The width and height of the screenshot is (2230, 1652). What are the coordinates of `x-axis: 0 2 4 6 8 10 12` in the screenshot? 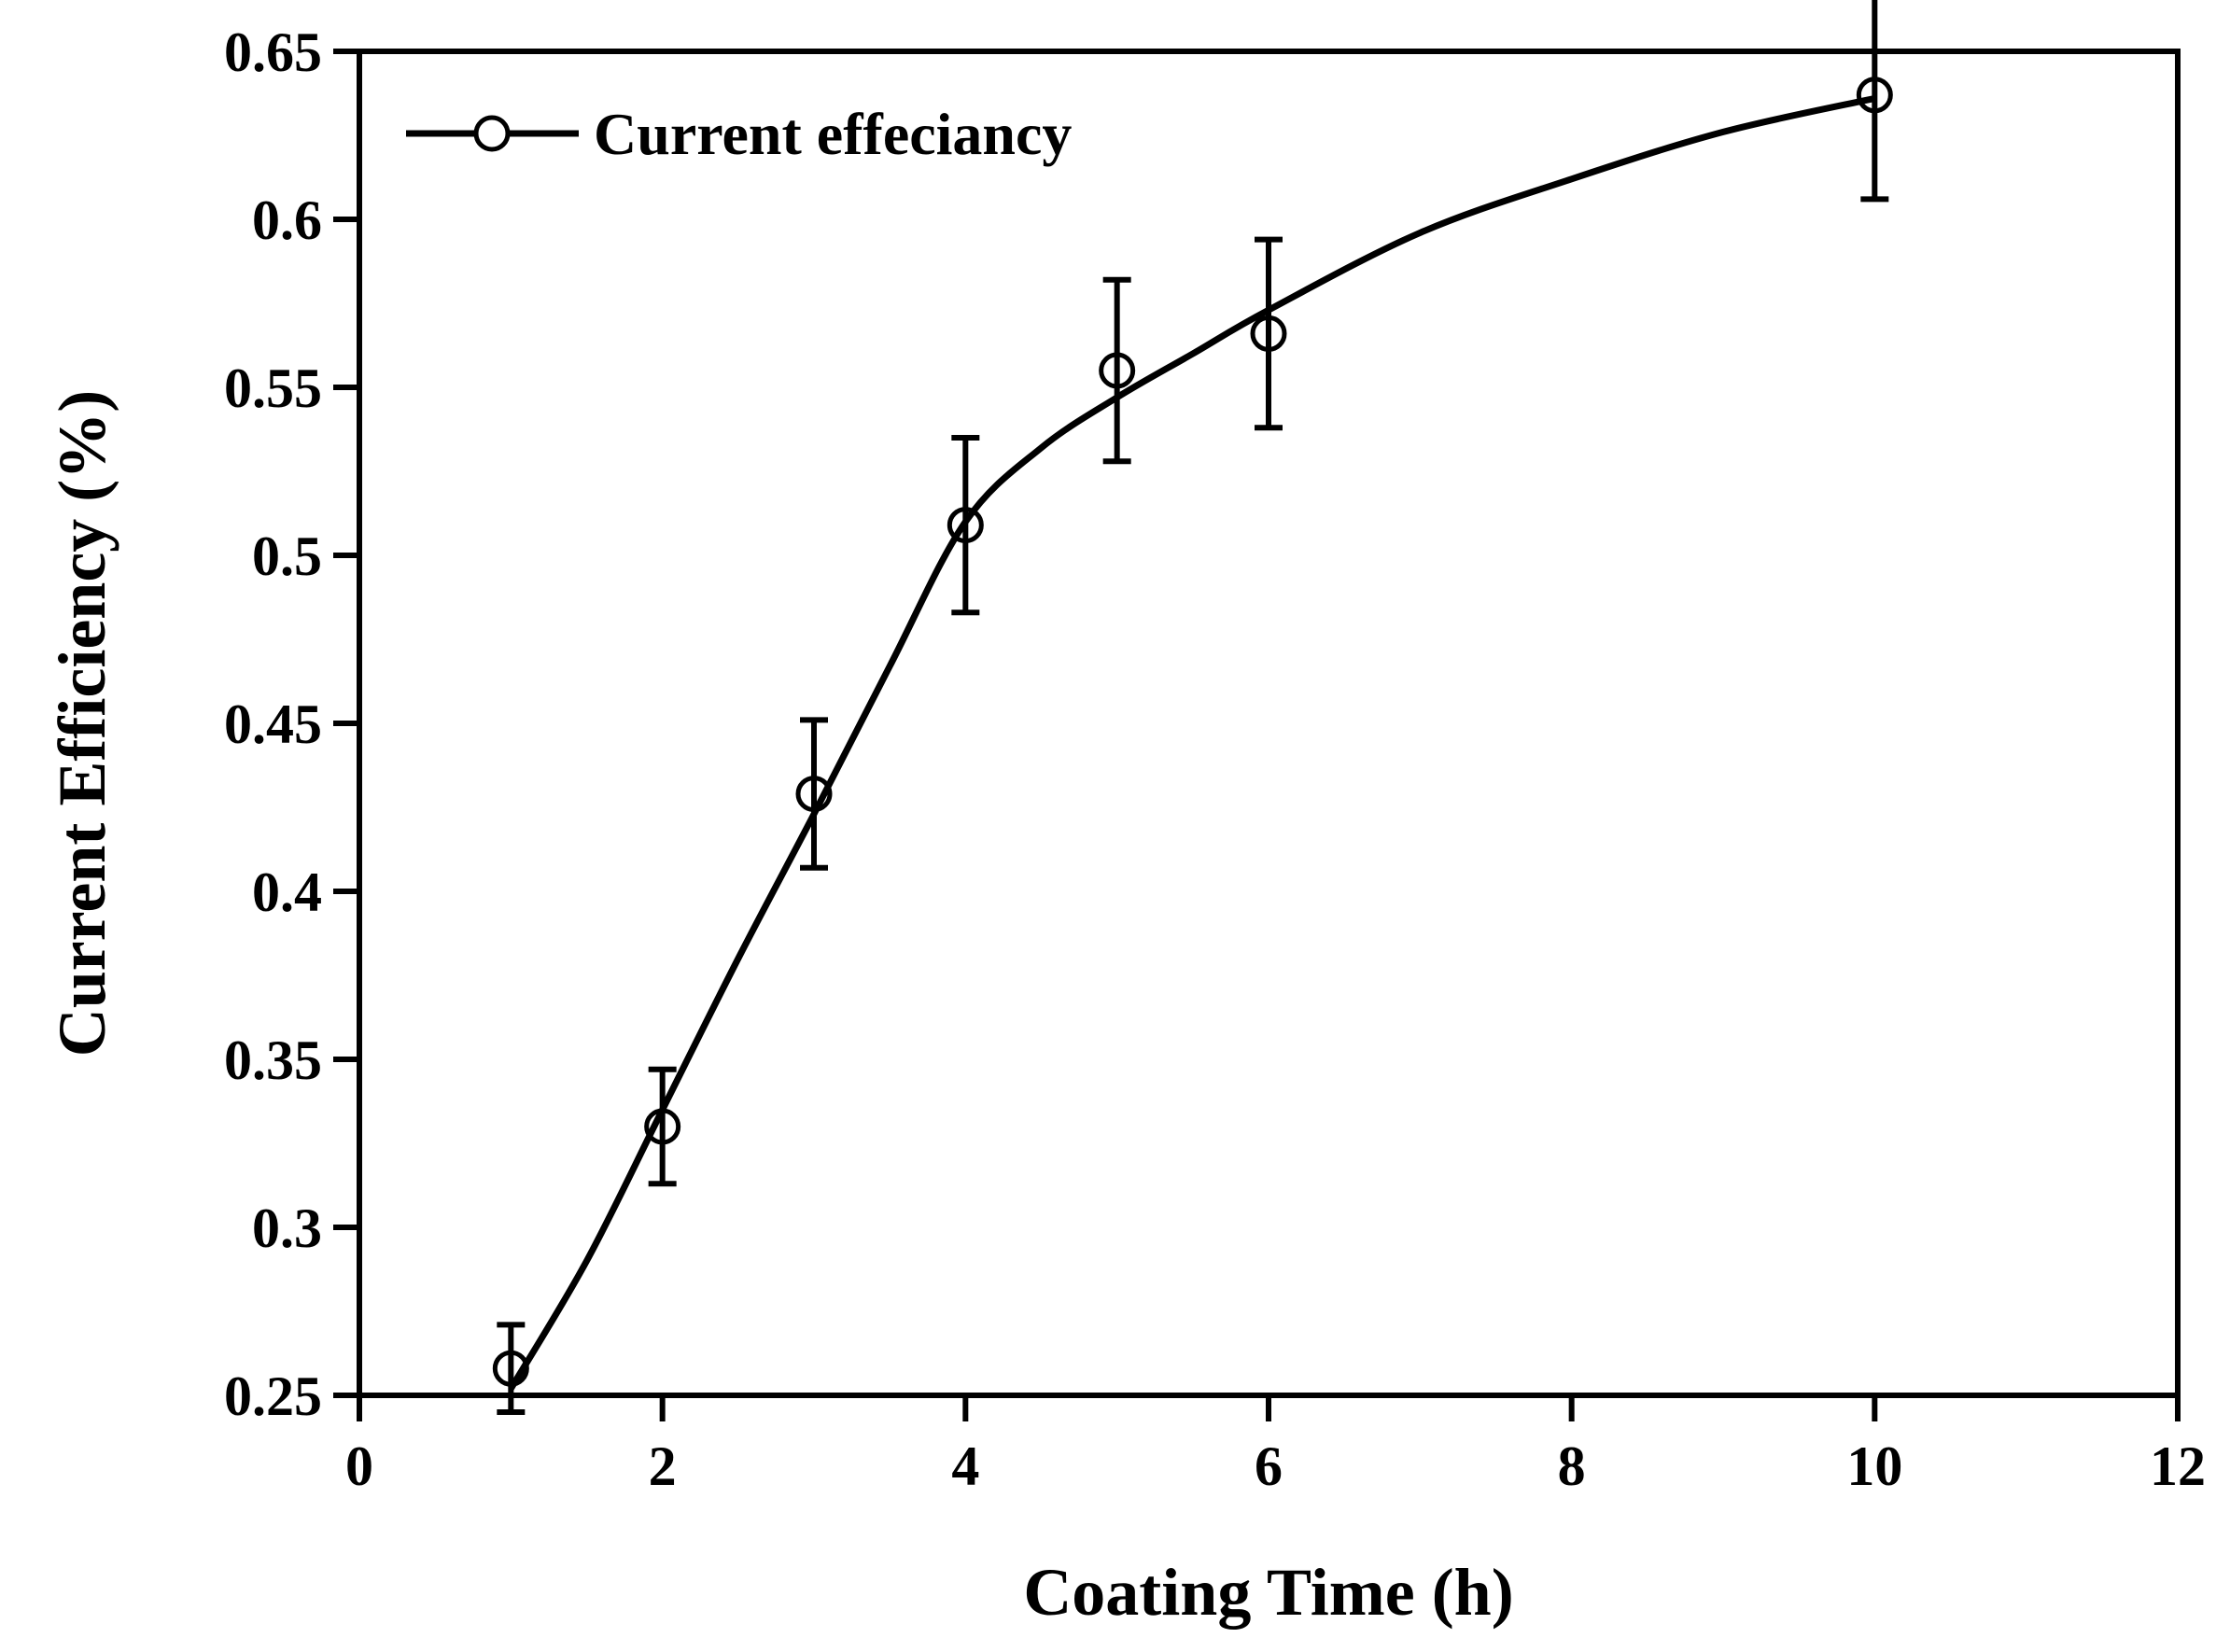 It's located at (1275, 1446).